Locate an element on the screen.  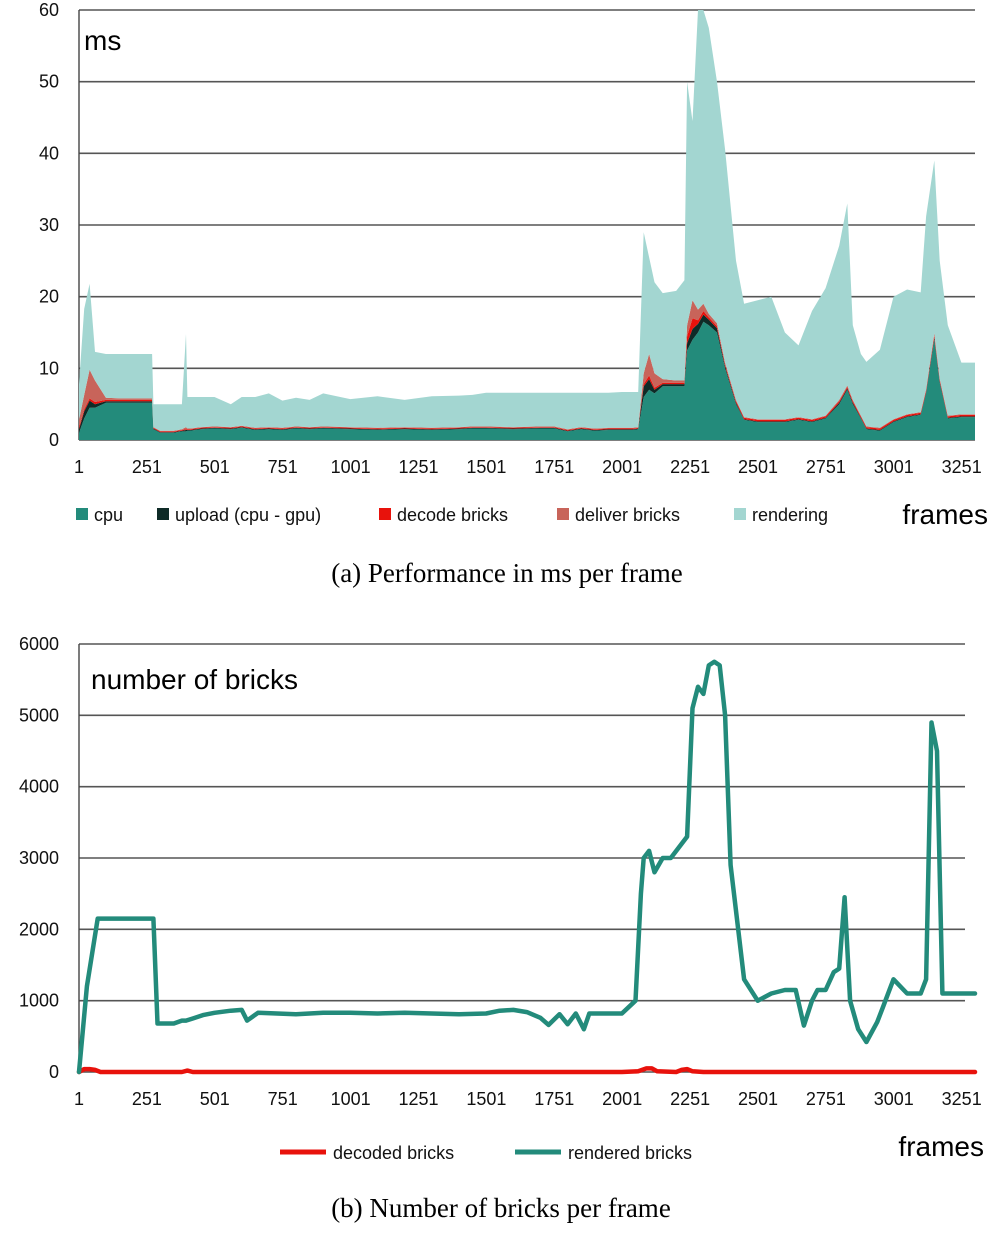
chart-a-x-tick-label: 2501 is located at coordinates (758, 467).